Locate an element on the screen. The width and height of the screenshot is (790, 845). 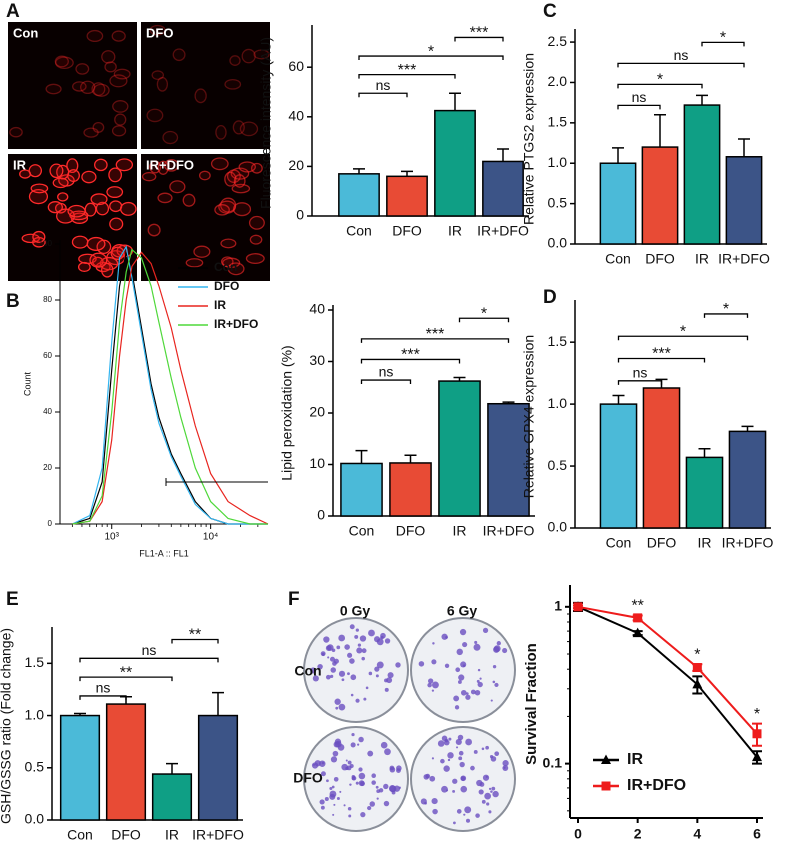
y-tick-label: 40 is located at coordinates (47, 411).